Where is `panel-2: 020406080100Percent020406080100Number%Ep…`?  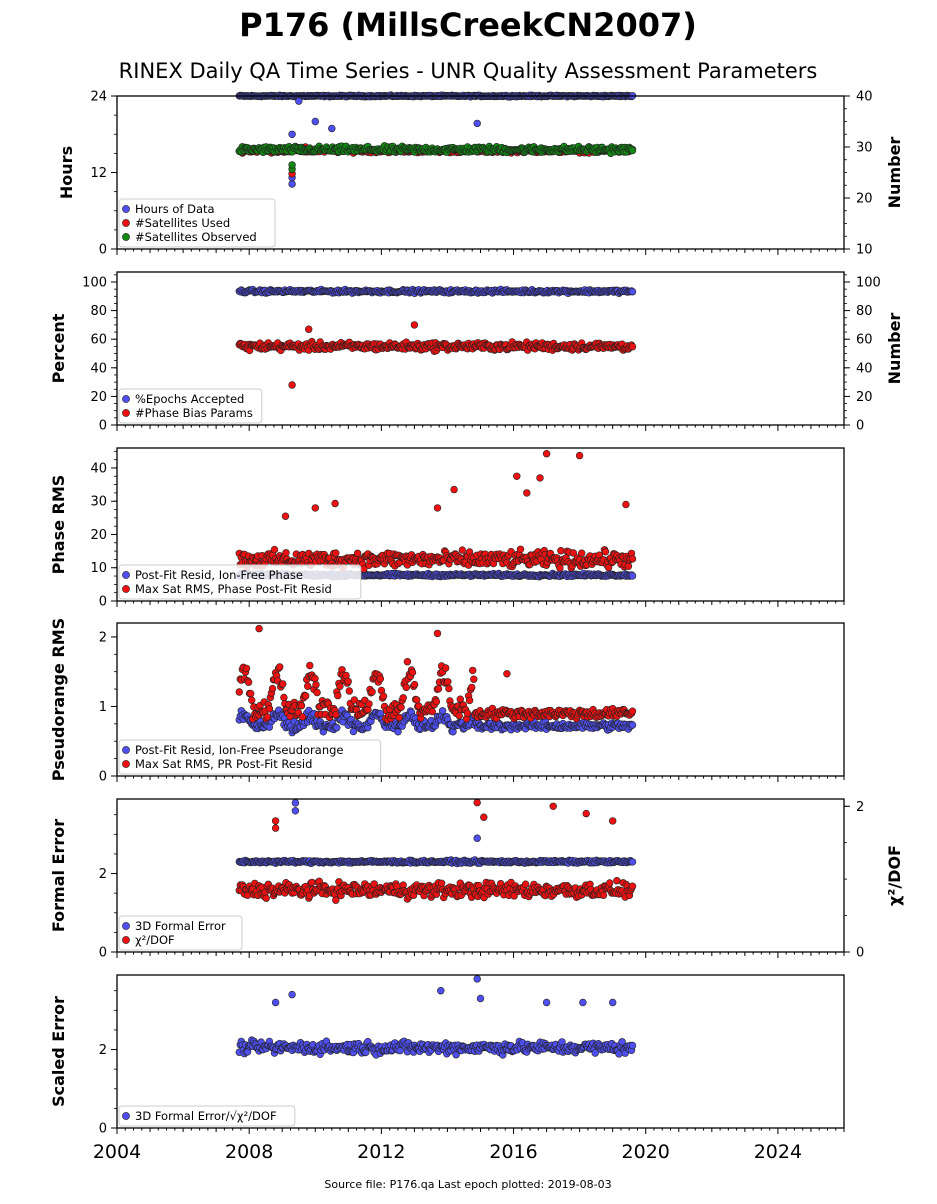
panel-2: 020406080100Percent020406080100Number%Ep… is located at coordinates (476, 353).